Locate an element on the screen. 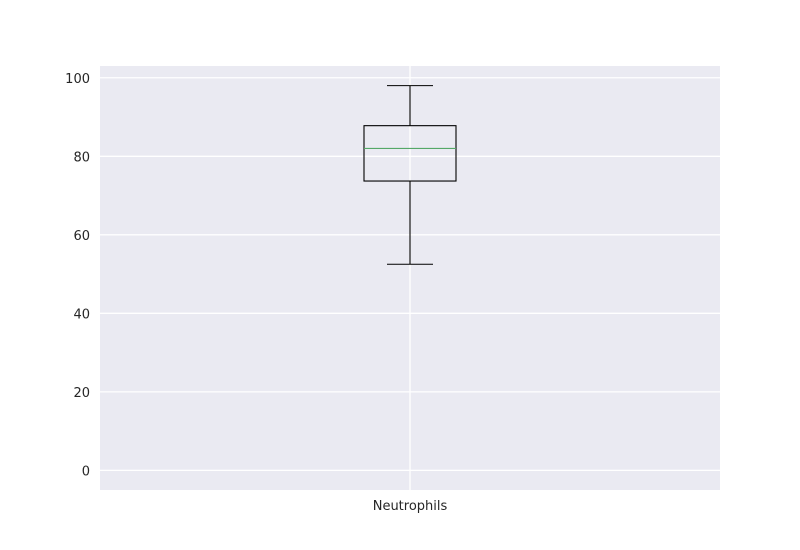 Image resolution: width=800 pixels, height=550 pixels. y-tick-label: 80 is located at coordinates (81, 157).